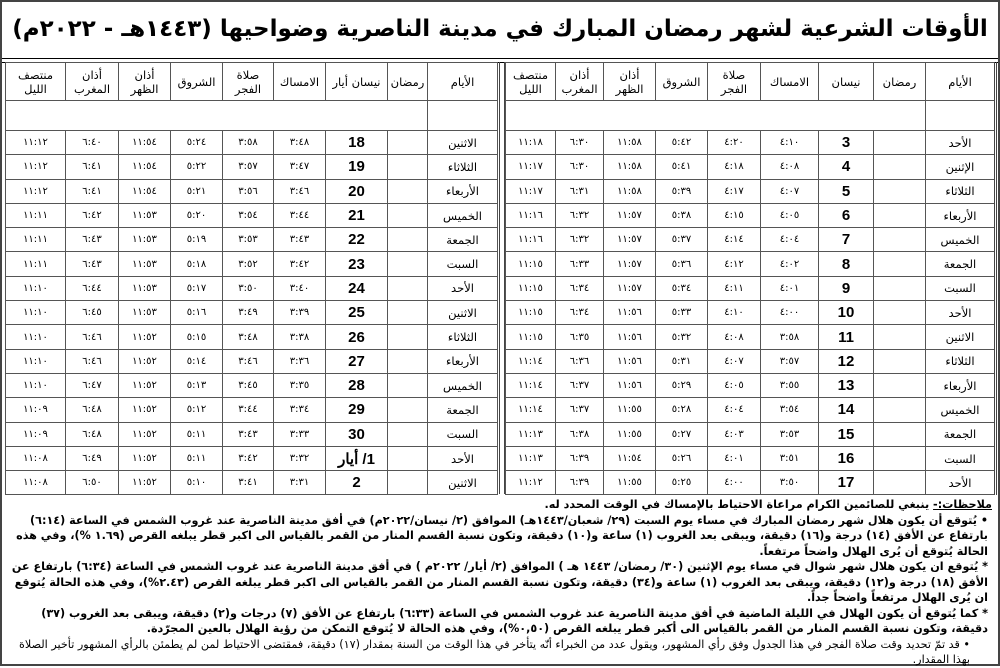  What do you see at coordinates (846, 215) in the screenshot?
I see `cell-gregorian-date: 6` at bounding box center [846, 215].